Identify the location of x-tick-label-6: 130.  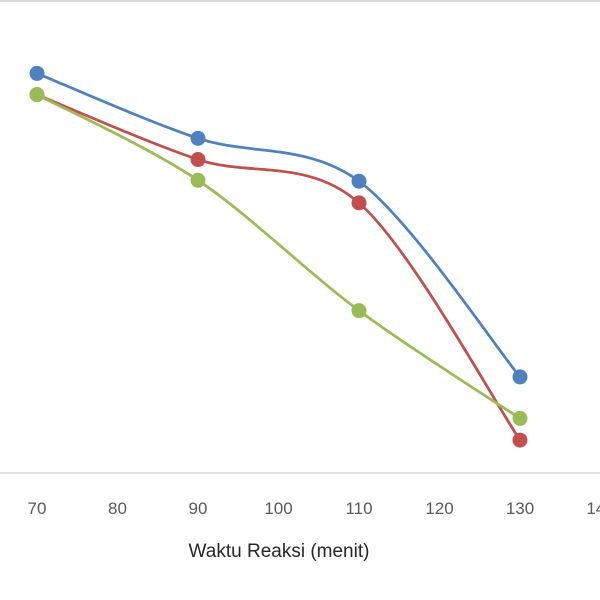
(520, 508).